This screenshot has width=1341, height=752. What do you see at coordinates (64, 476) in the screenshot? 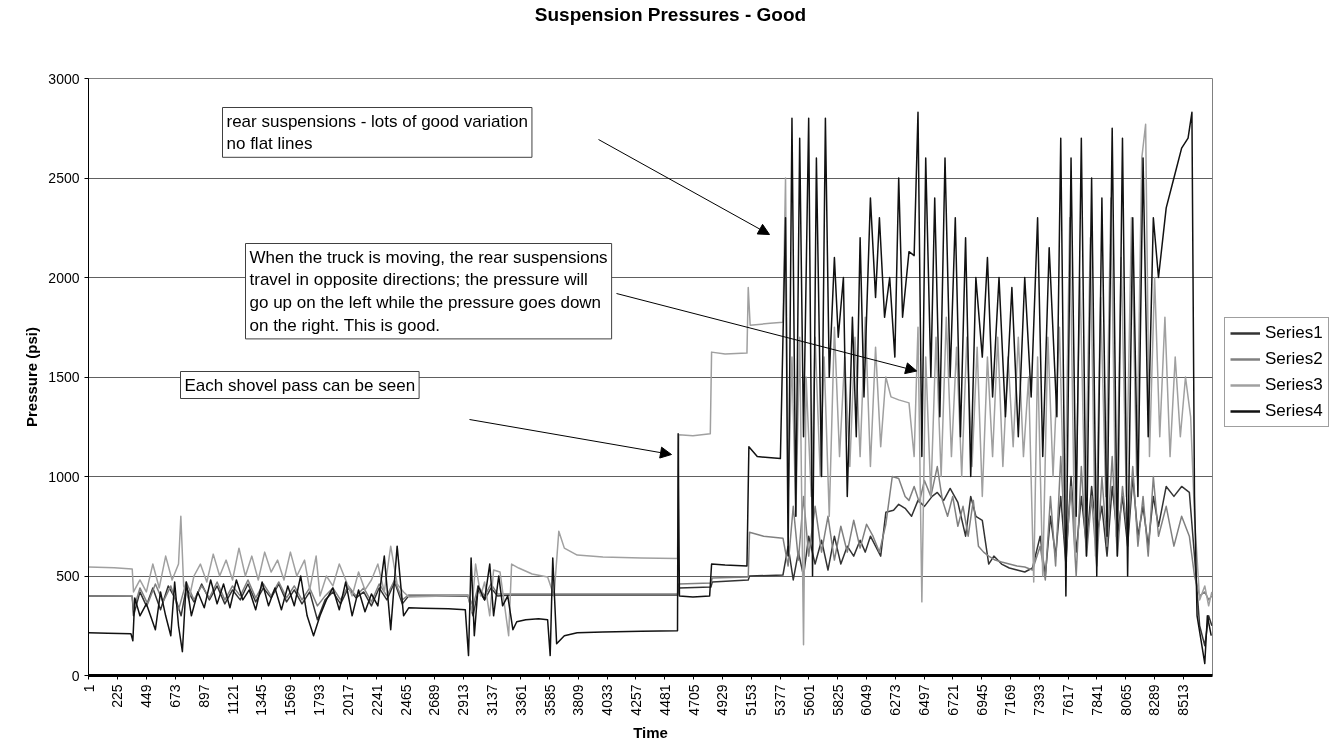
I see `y-tick-label: 1000` at bounding box center [64, 476].